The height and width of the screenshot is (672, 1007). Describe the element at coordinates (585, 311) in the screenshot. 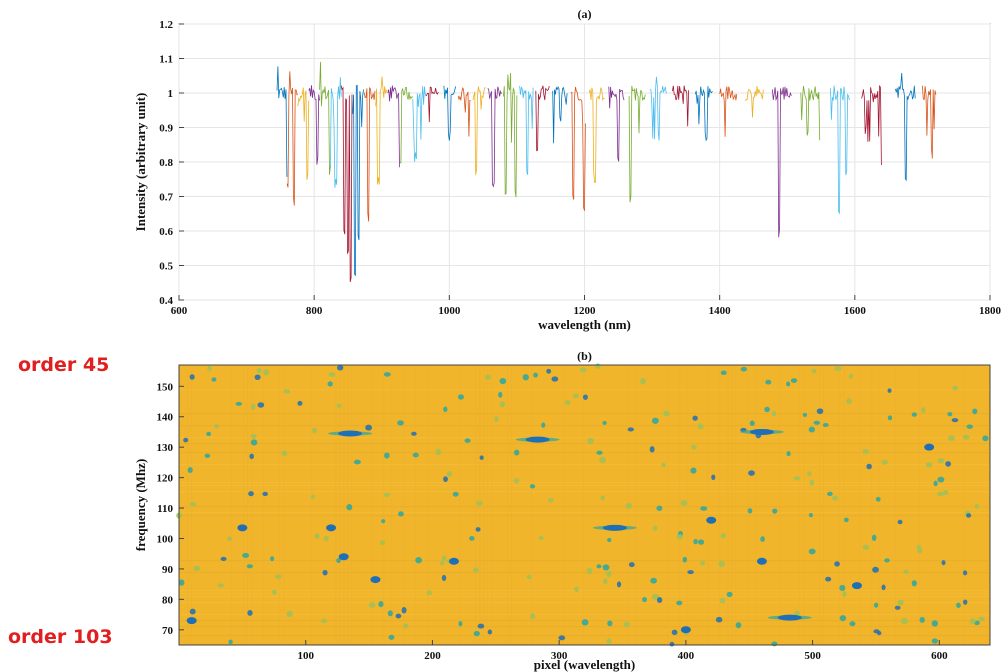

I see `panel-a-x-tick-label: 1200` at that location.